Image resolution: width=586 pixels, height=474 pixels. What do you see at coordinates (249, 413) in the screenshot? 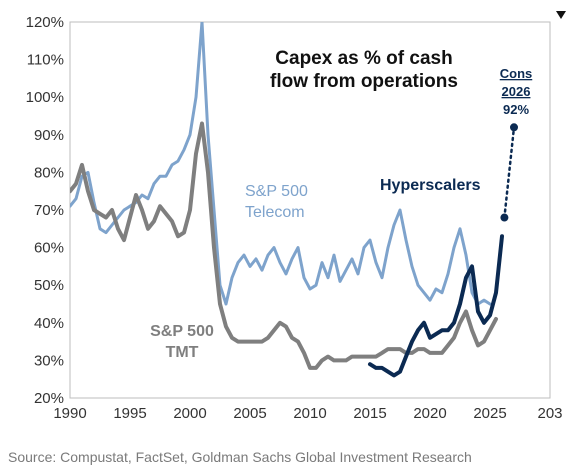
I see `x-tick-label: 2005` at bounding box center [249, 413].